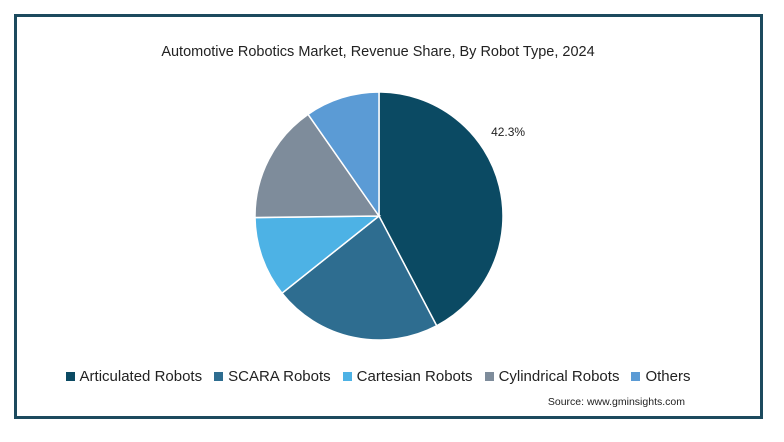 This screenshot has width=784, height=442. I want to click on pie-slice-scara-robots, so click(359, 277).